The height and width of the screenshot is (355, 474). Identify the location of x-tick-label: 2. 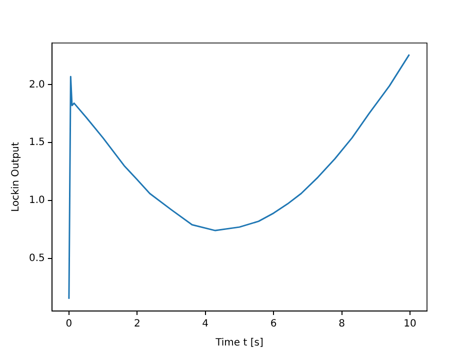
(137, 324).